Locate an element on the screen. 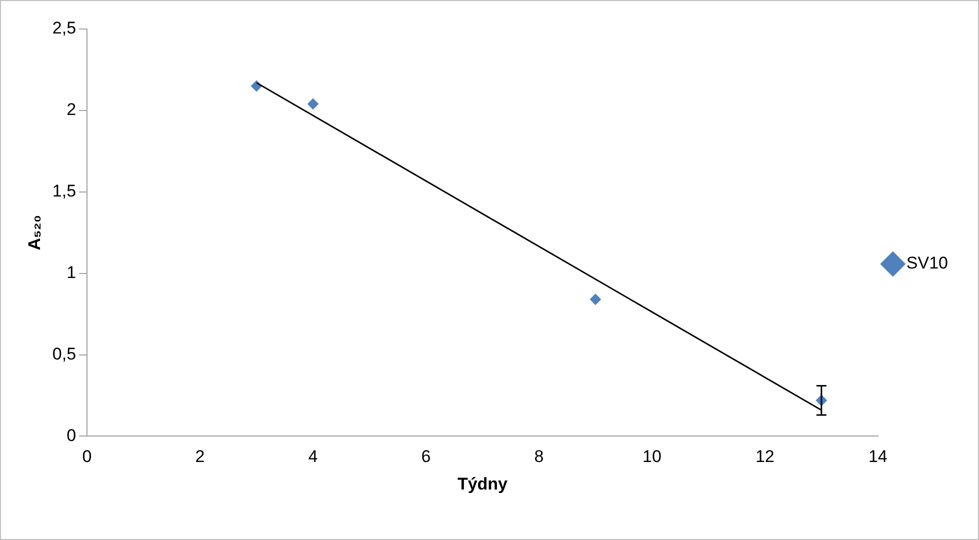 This screenshot has height=540, width=979. y-tick-label: 2,5 is located at coordinates (64, 28).